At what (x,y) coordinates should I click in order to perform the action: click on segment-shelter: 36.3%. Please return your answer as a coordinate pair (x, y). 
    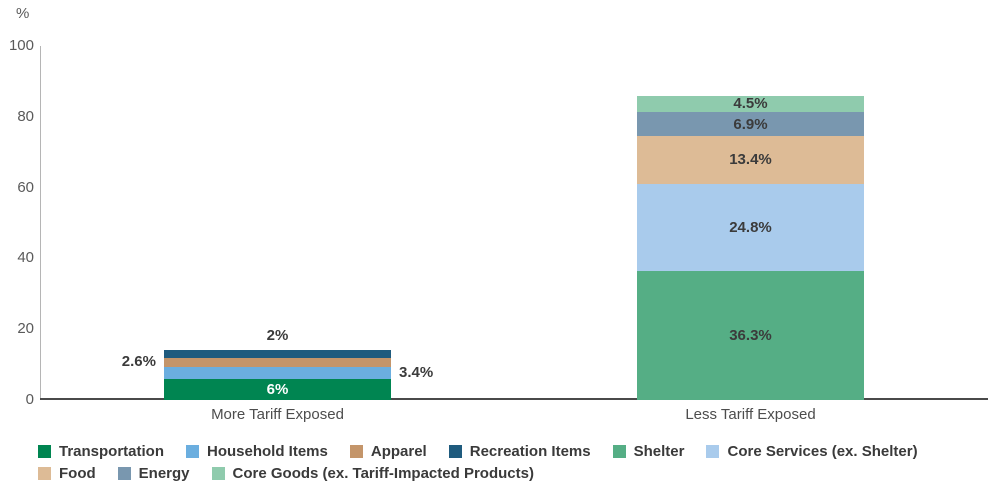
    Looking at the image, I should click on (750, 335).